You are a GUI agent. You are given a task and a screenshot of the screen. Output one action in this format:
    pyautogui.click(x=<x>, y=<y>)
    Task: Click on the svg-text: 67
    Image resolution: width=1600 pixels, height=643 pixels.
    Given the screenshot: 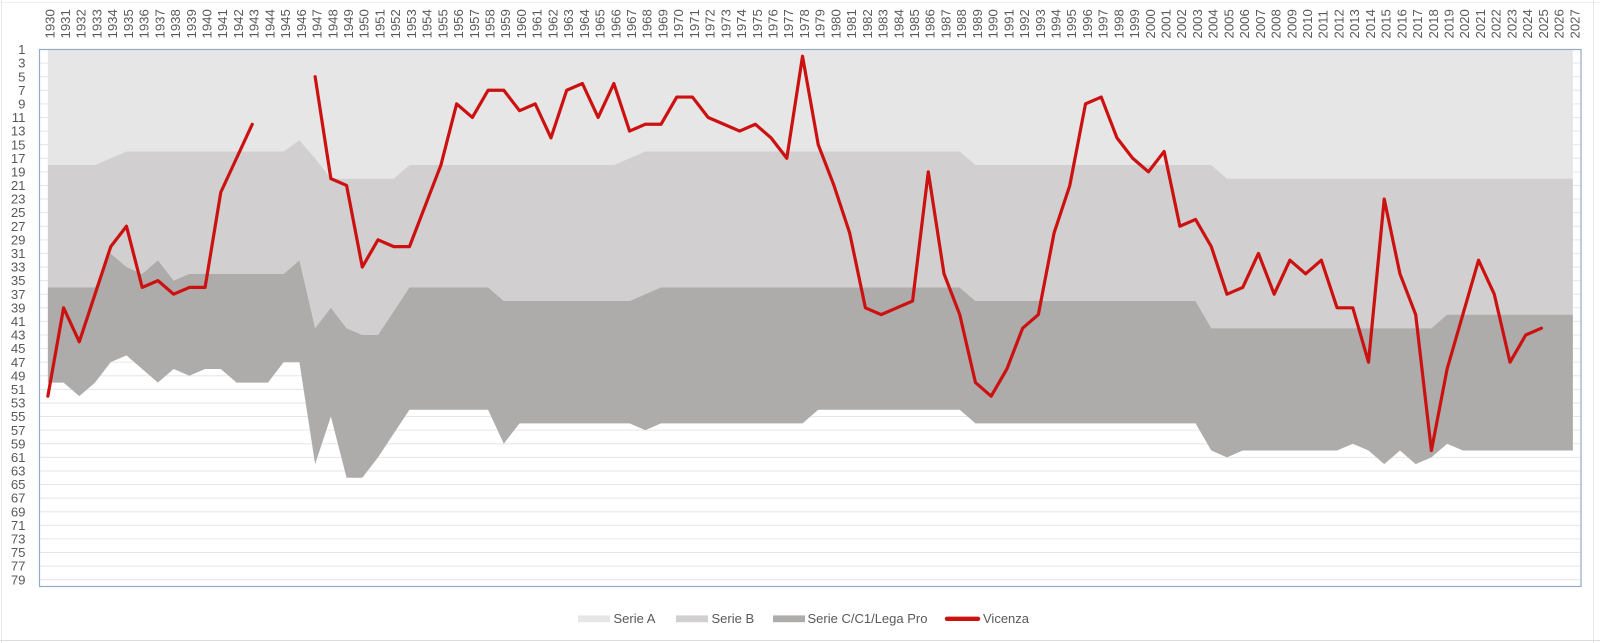 What is the action you would take?
    pyautogui.click(x=18, y=498)
    